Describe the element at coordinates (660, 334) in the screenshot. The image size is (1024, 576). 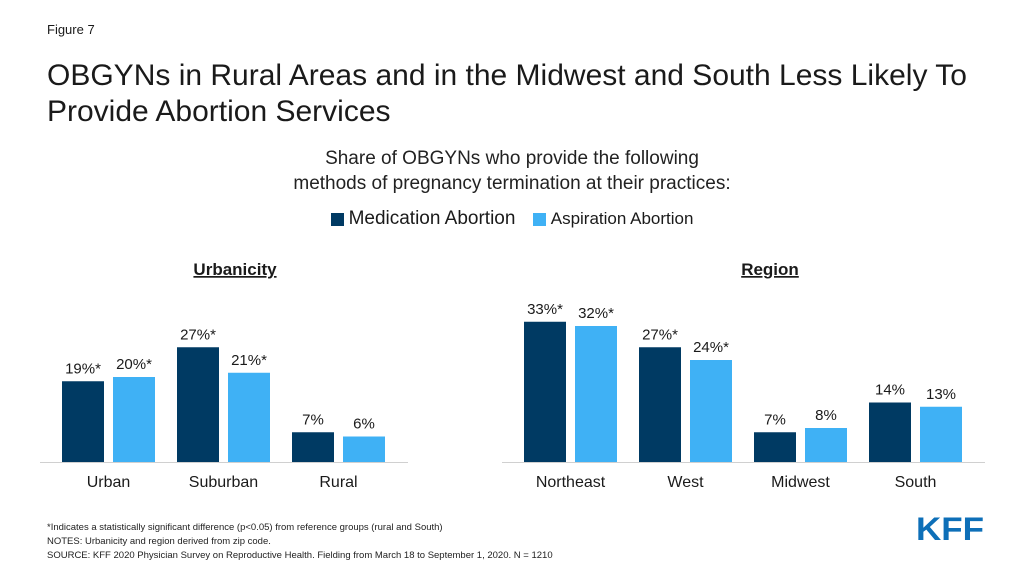
I see `region-data-label: 27%*` at that location.